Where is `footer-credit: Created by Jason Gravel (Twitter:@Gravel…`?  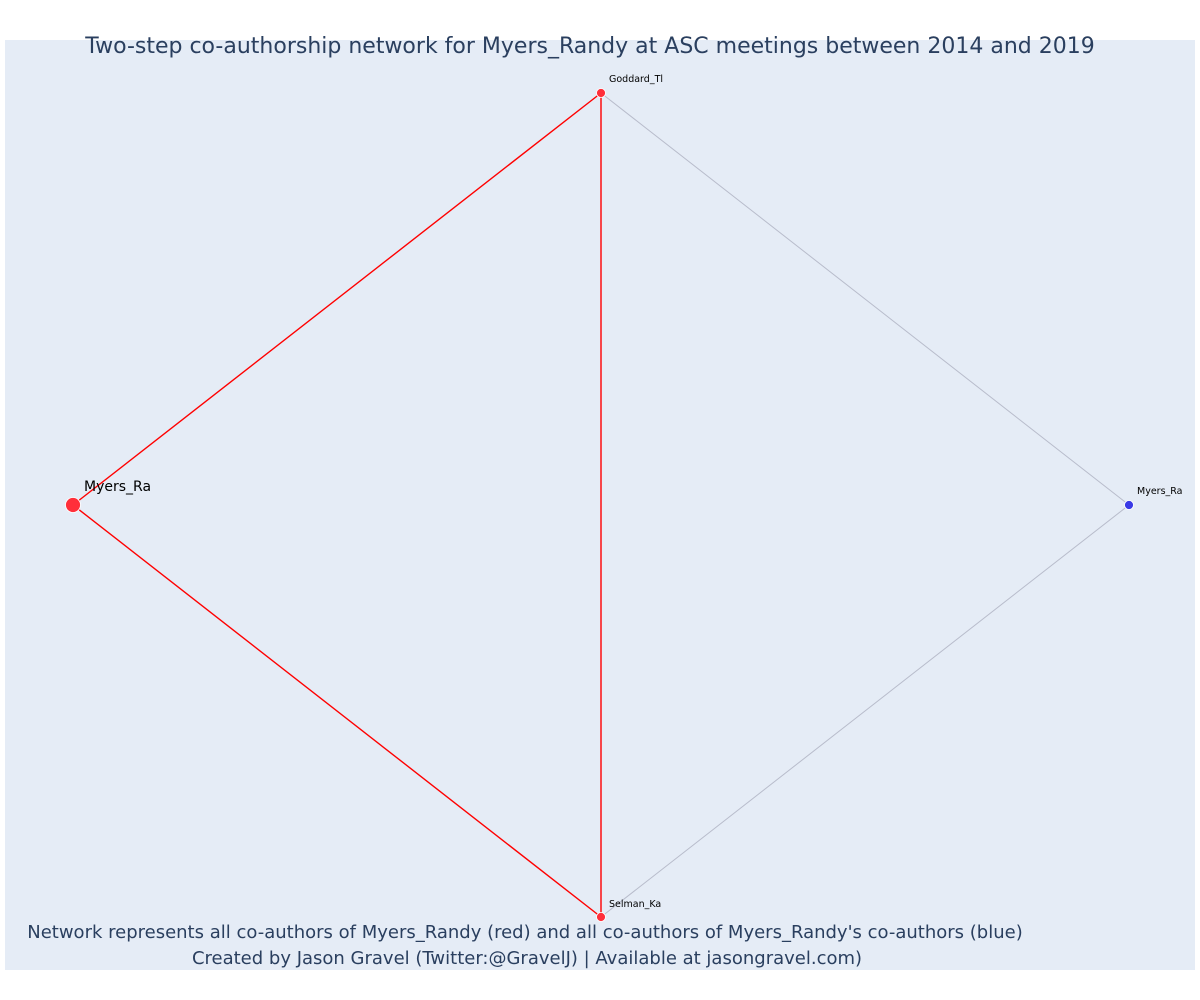
footer-credit: Created by Jason Gravel (Twitter:@Gravel… is located at coordinates (527, 958).